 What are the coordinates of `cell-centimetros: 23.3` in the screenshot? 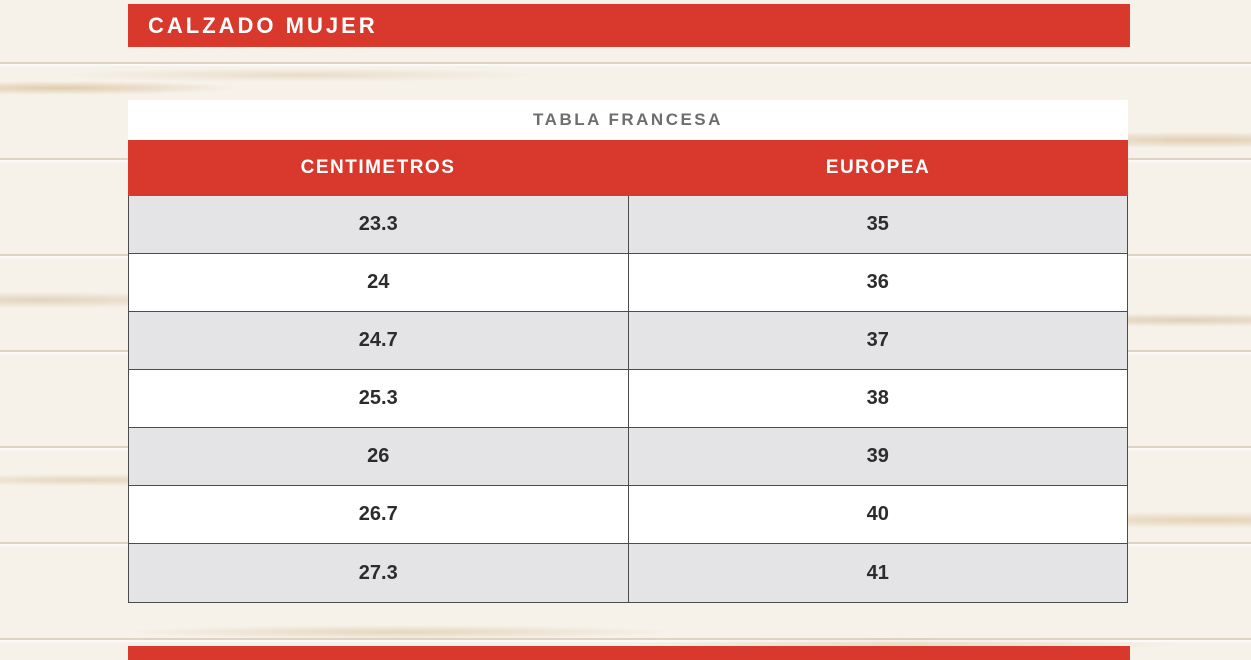 It's located at (379, 224).